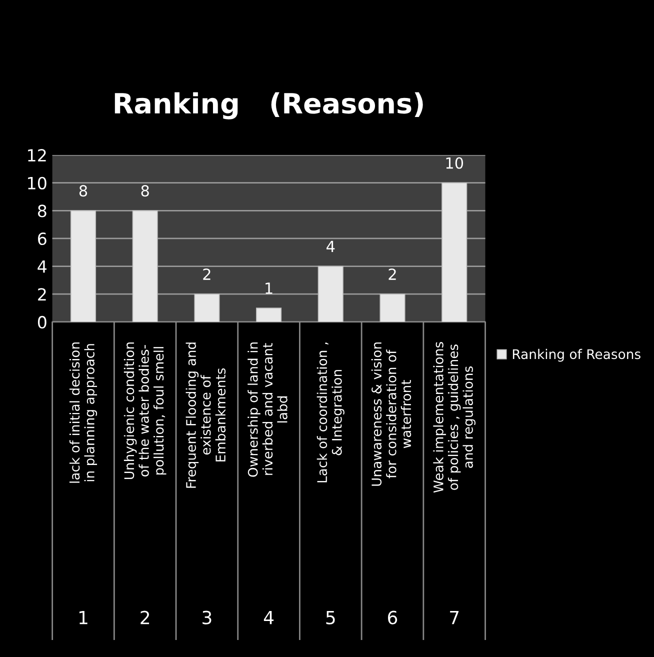 Image resolution: width=654 pixels, height=657 pixels. Describe the element at coordinates (269, 288) in the screenshot. I see `data-label: 1` at that location.